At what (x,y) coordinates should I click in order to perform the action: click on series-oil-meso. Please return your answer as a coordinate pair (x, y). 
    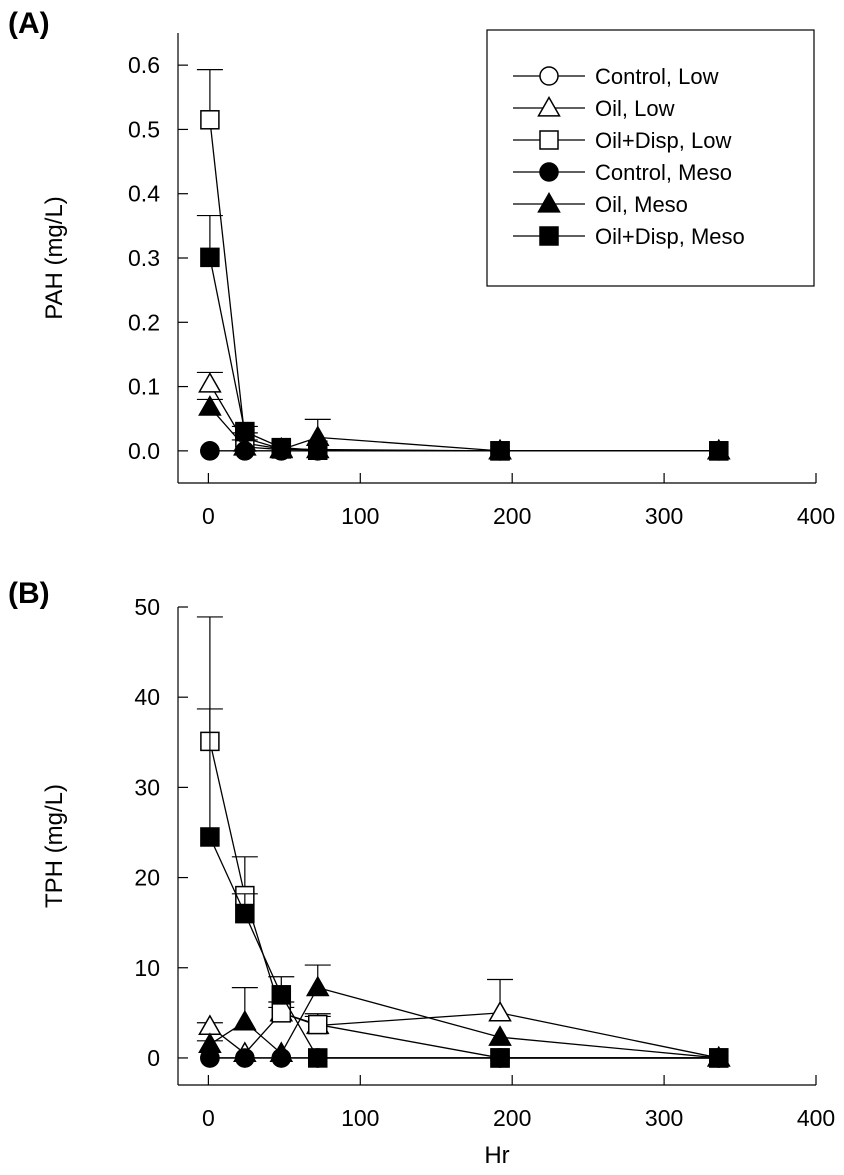
    Looking at the image, I should click on (463, 1015).